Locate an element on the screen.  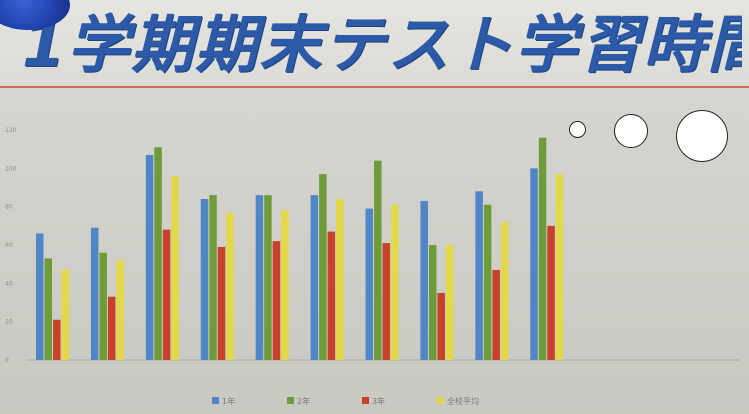
thought-bubble-large-icon is located at coordinates (702, 136).